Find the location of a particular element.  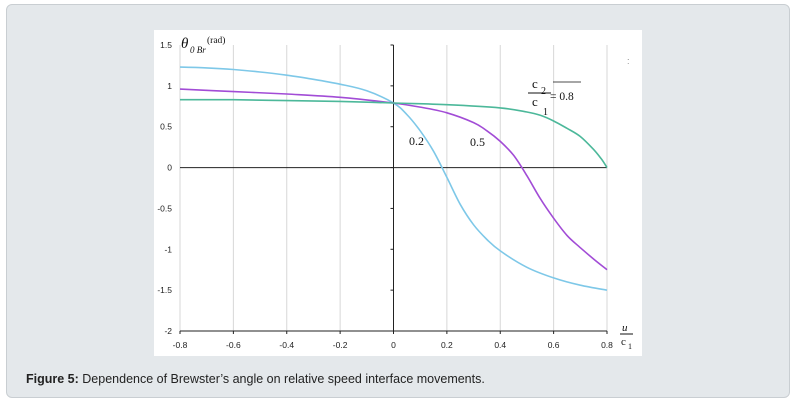

y-axis-unit: (rad) is located at coordinates (216, 40).